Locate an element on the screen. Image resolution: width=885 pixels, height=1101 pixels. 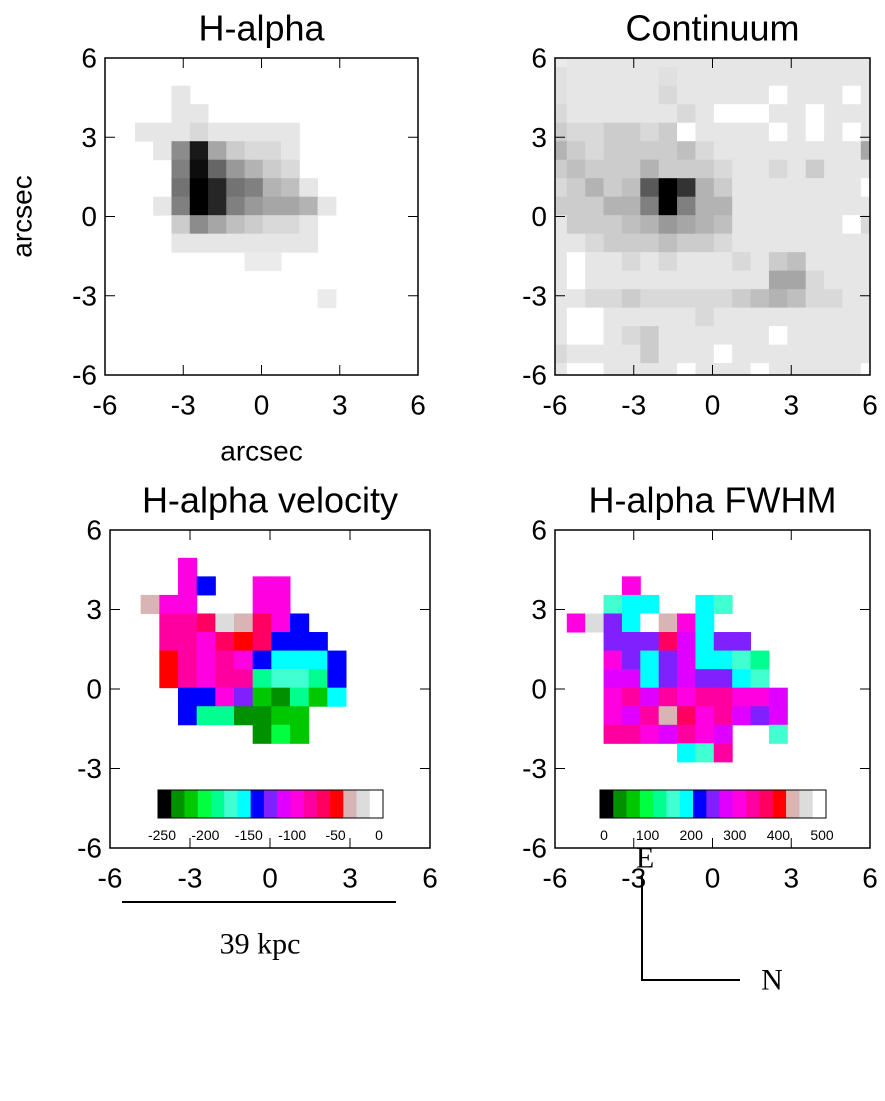
colorbar-frame is located at coordinates (270, 804).